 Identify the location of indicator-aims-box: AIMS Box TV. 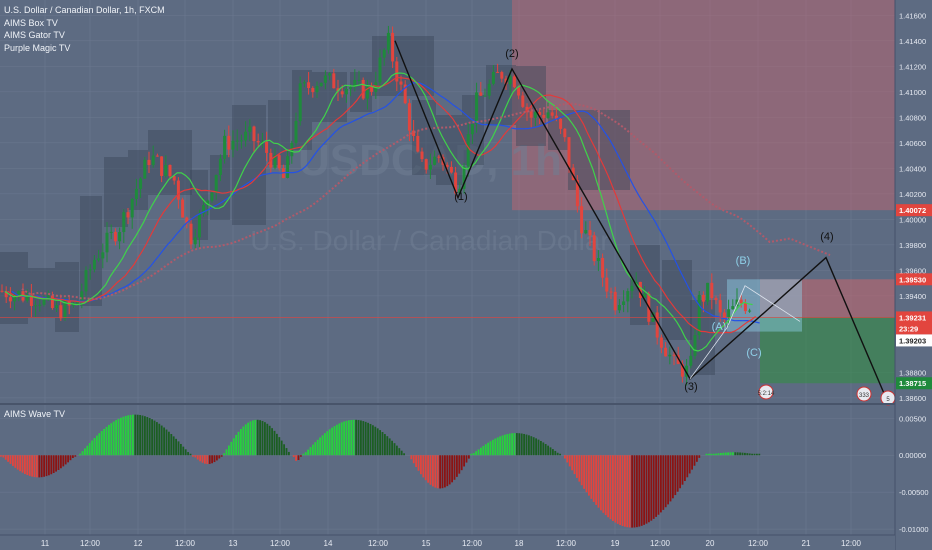
(31, 22).